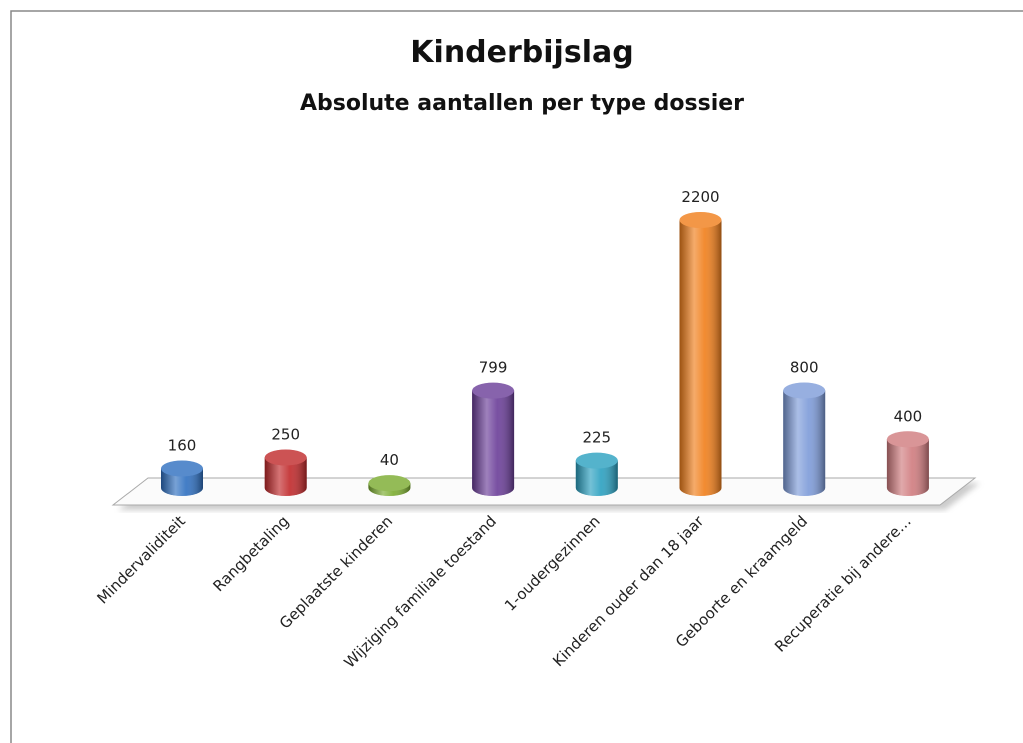 The width and height of the screenshot is (1023, 743). What do you see at coordinates (544, 491) in the screenshot?
I see `floor` at bounding box center [544, 491].